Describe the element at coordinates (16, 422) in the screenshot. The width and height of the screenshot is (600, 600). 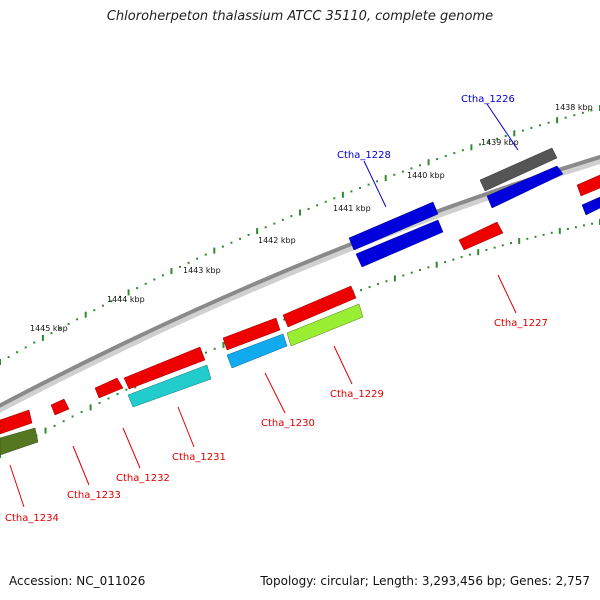
I see `gene-ctha-1234-red` at that location.